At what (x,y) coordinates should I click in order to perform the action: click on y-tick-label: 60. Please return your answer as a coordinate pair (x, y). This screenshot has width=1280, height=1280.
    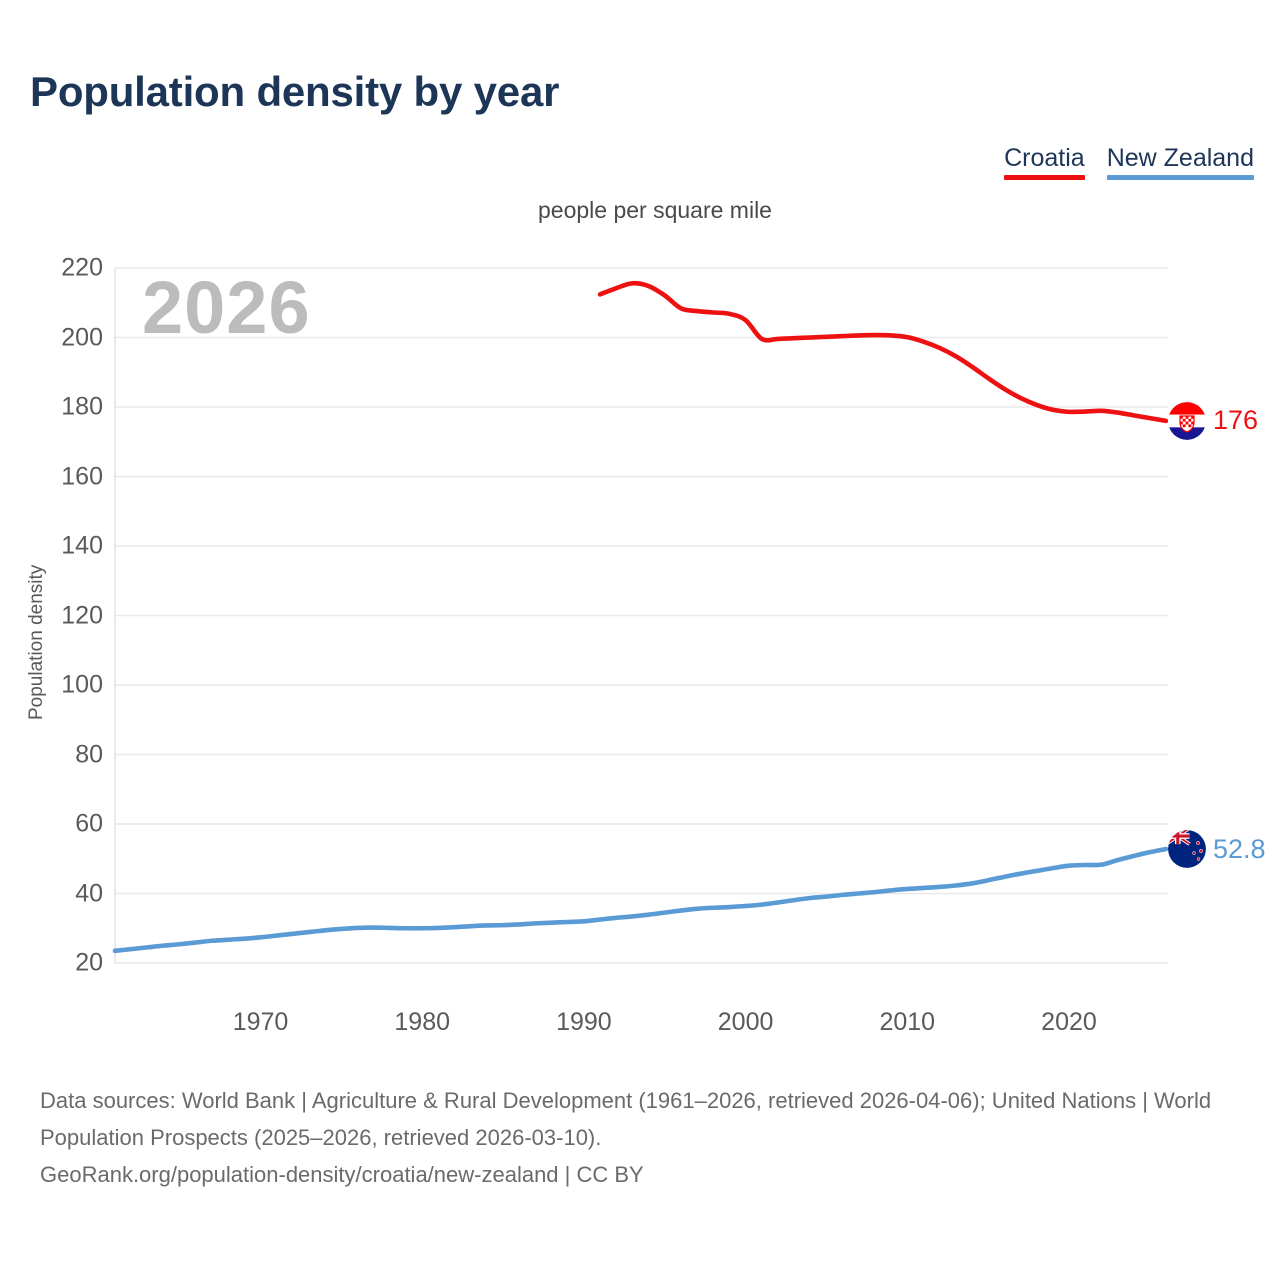
    Looking at the image, I should click on (89, 823).